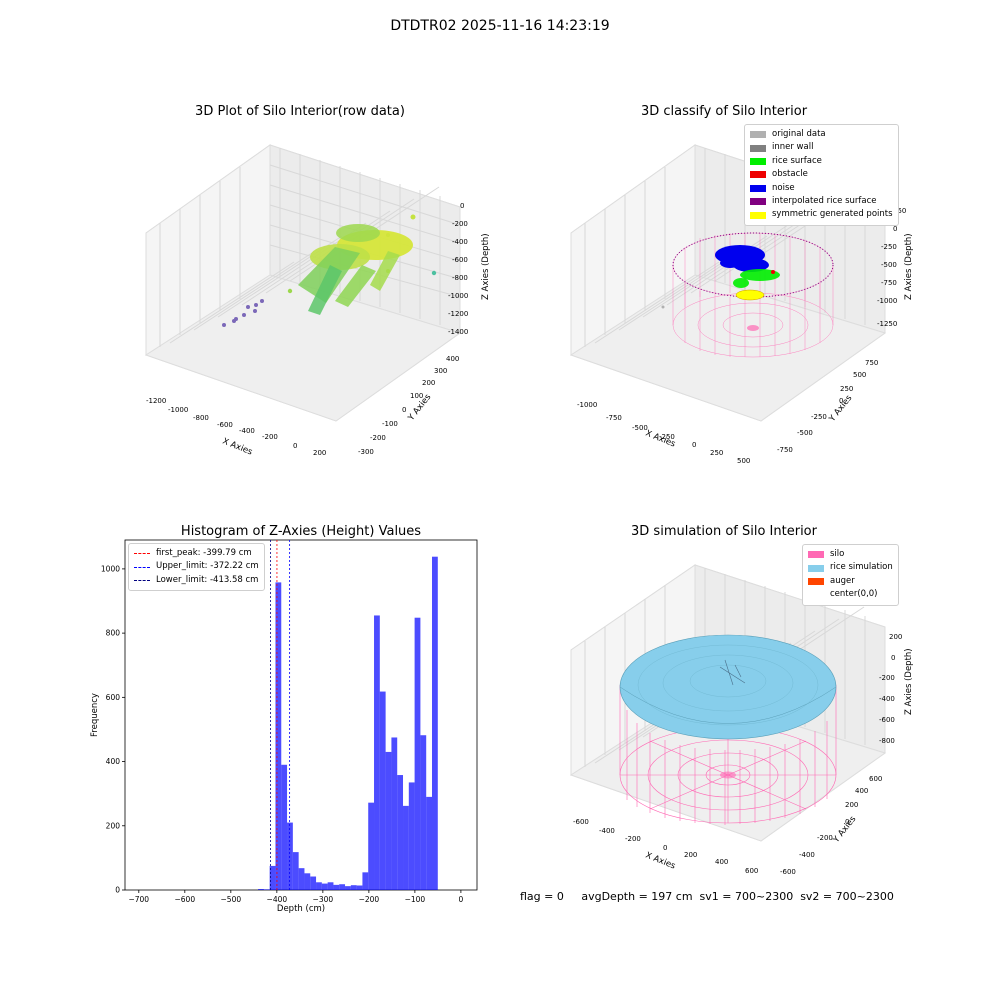  Describe the element at coordinates (887, 301) in the screenshot. I see `classify-ztick: -1000` at that location.